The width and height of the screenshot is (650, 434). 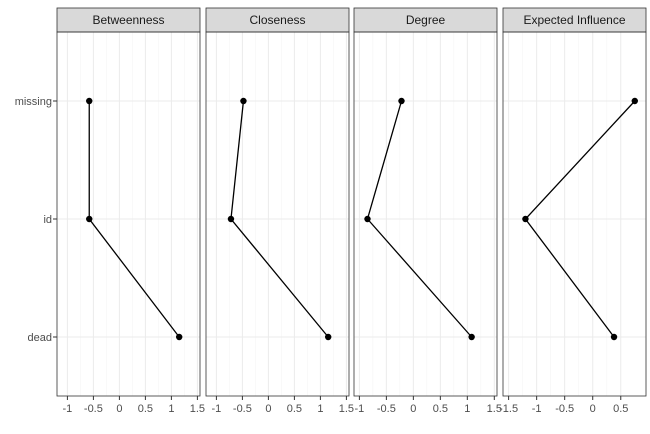 I want to click on y-axis: missing id dead, so click(x=36, y=220).